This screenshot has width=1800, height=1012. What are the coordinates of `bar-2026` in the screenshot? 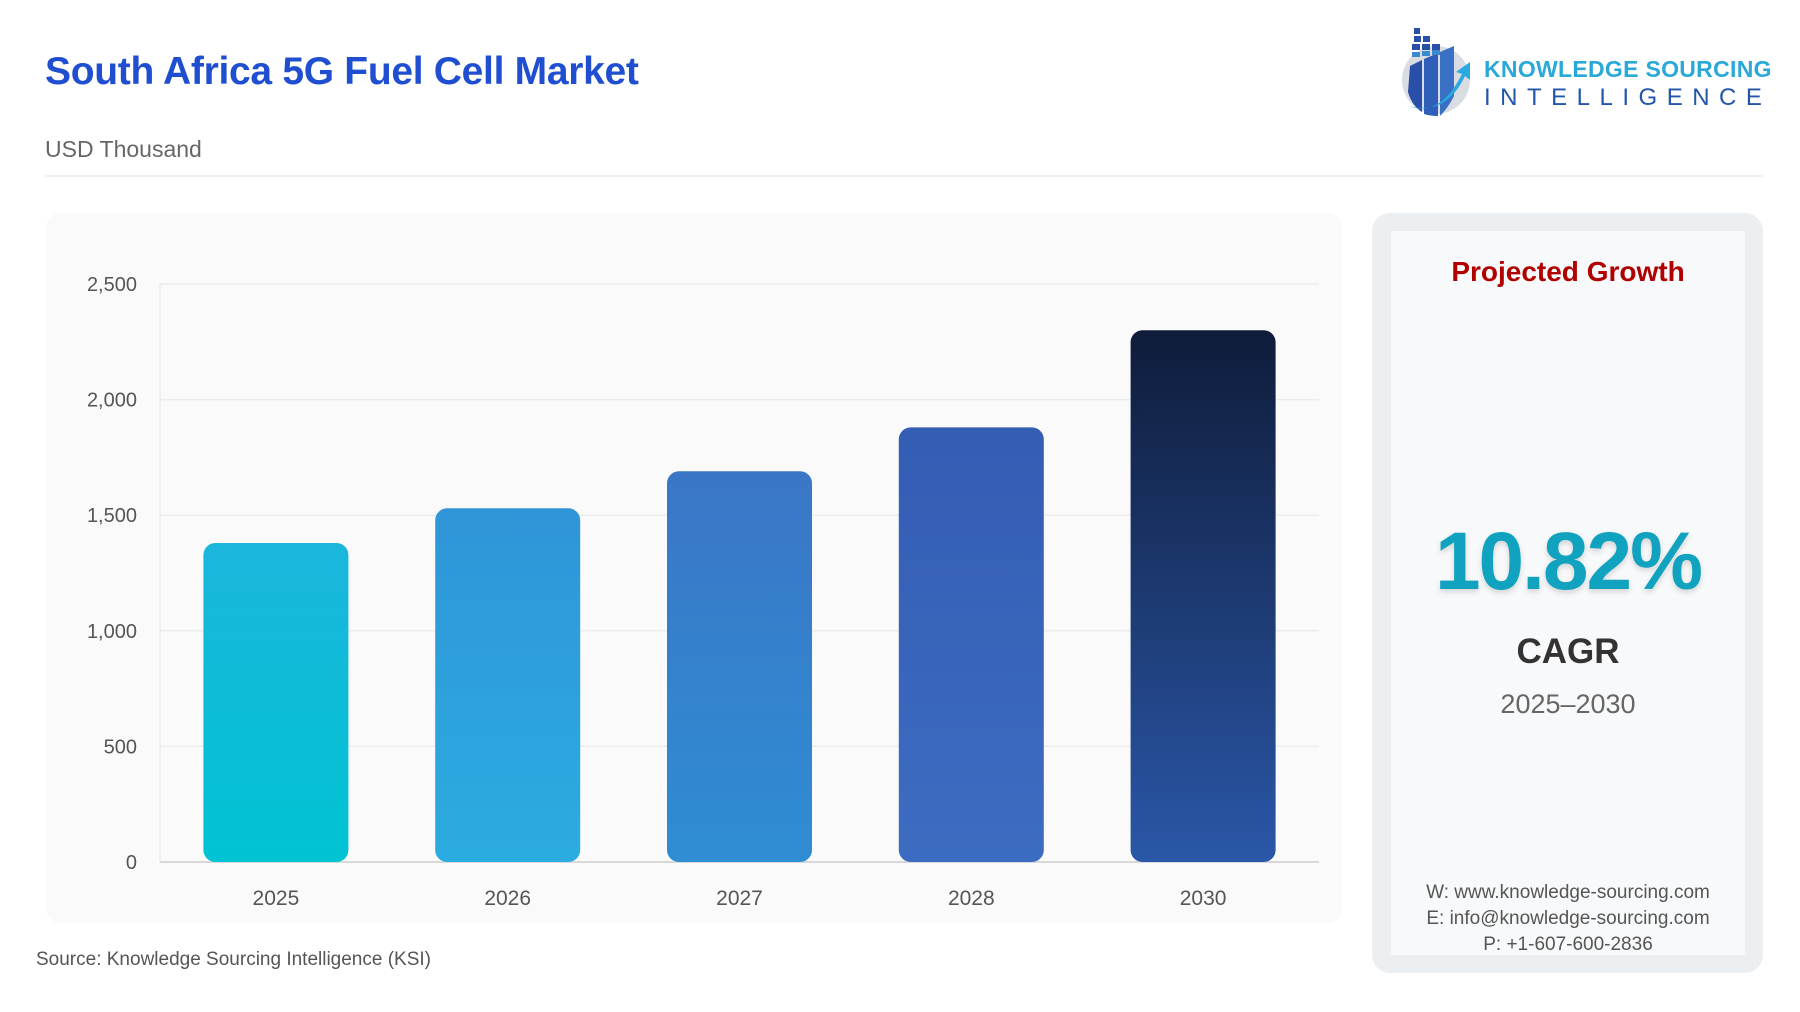 It's located at (508, 685).